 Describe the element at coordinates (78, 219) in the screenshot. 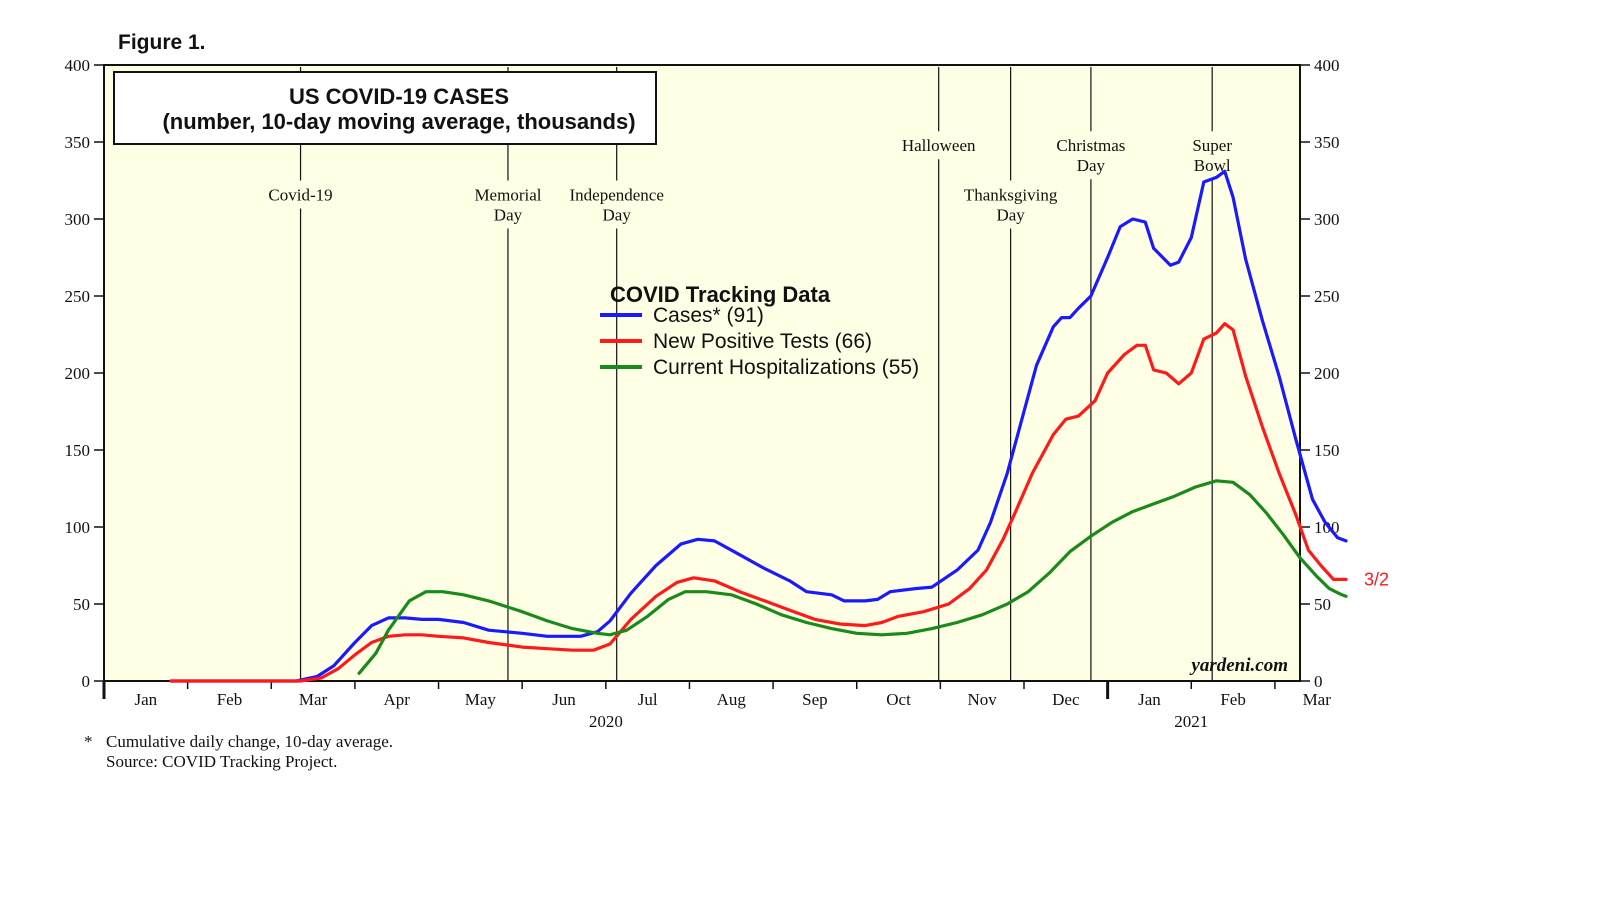

I see `y-tick-label-left: 300` at that location.